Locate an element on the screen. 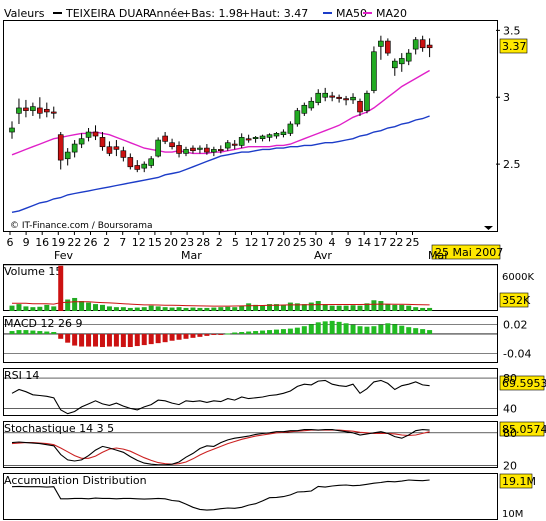 The image size is (546, 521). svg-text: 19.1M is located at coordinates (519, 481).